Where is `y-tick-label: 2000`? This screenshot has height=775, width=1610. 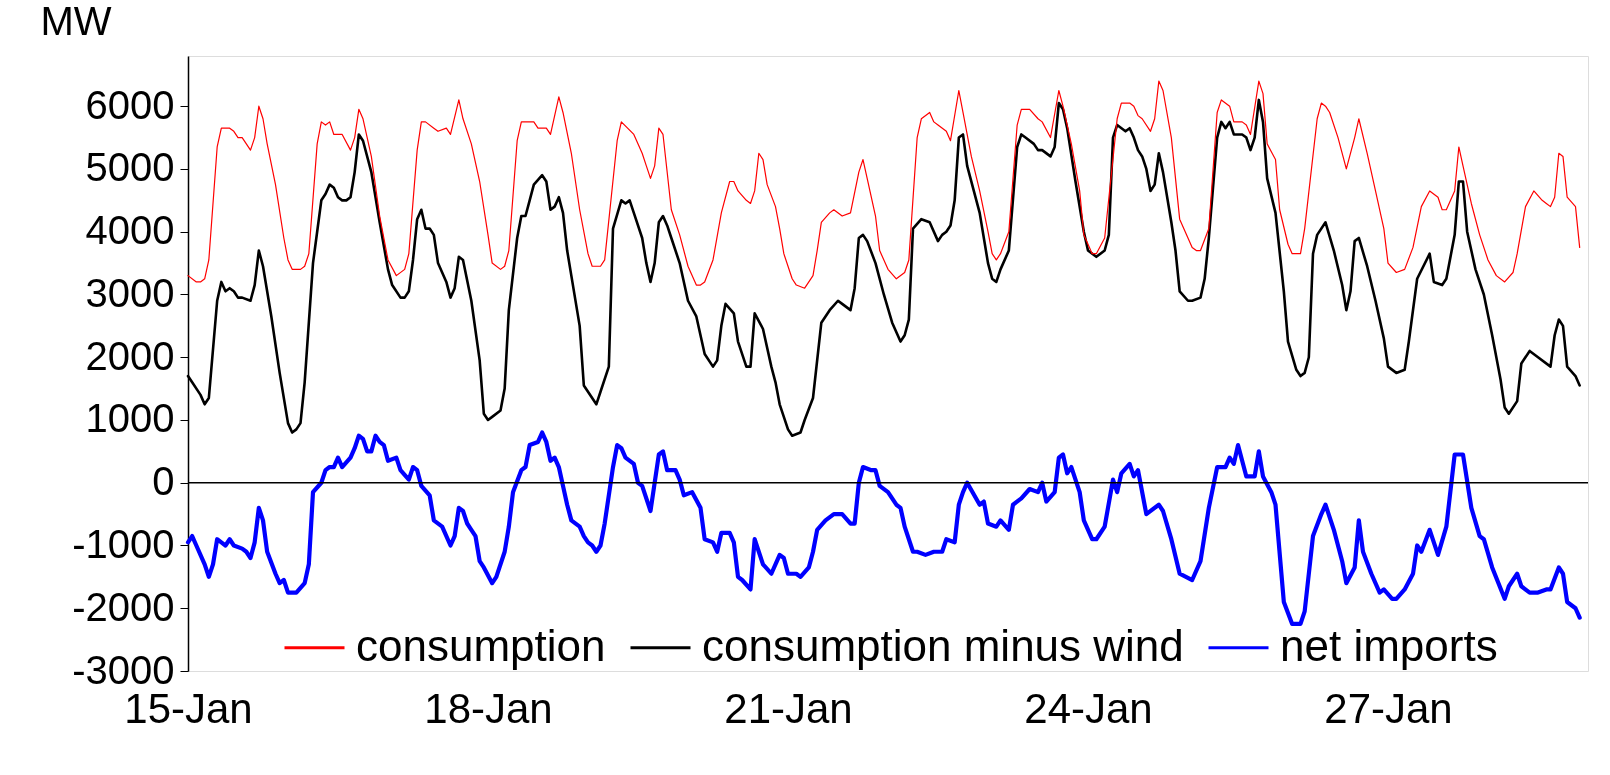 y-tick-label: 2000 is located at coordinates (130, 355).